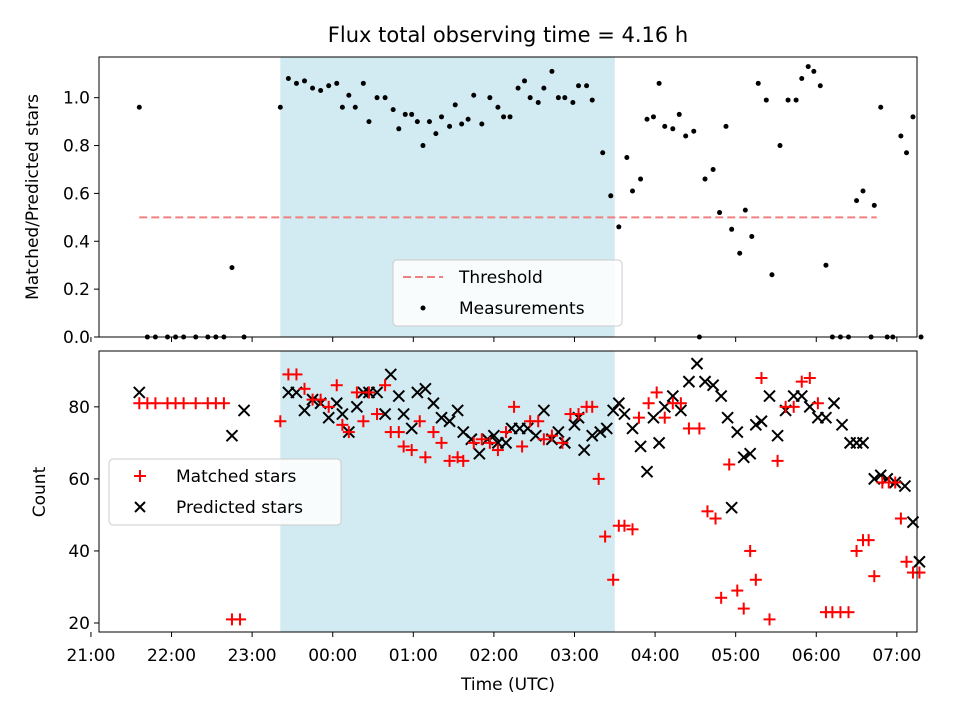  I want to click on legend-matched-swatch, so click(140, 476).